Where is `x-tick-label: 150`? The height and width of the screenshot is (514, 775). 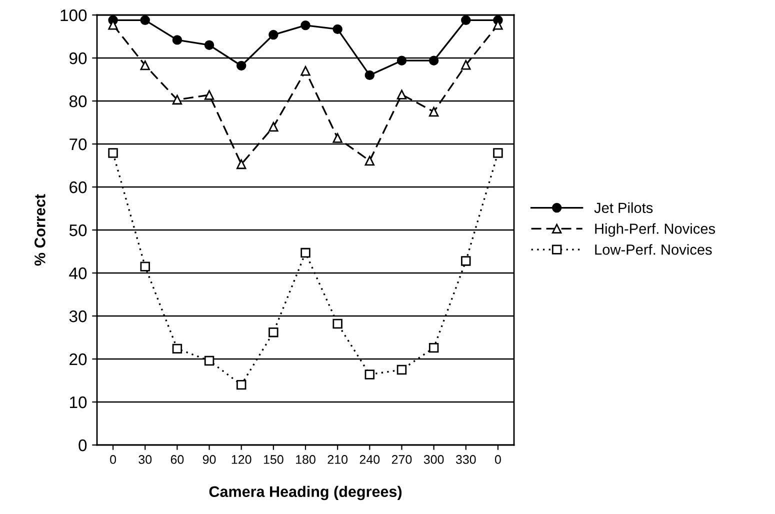 x-tick-label: 150 is located at coordinates (274, 459).